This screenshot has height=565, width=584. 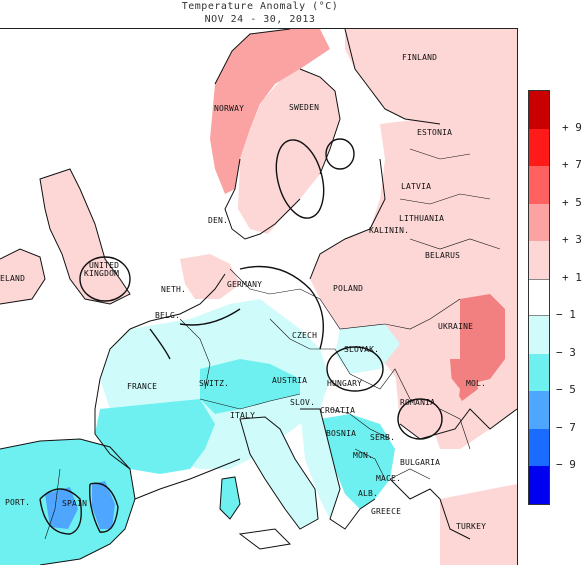 I want to click on legend-tick-label: − 5, so click(x=566, y=390).